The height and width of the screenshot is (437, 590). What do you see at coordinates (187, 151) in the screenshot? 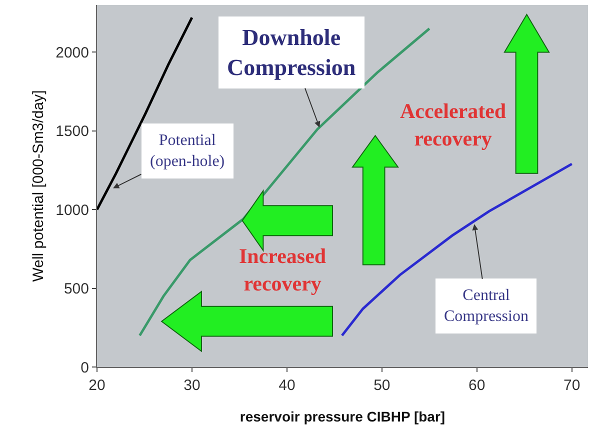
I see `annotation: Potential (open-hole)` at bounding box center [187, 151].